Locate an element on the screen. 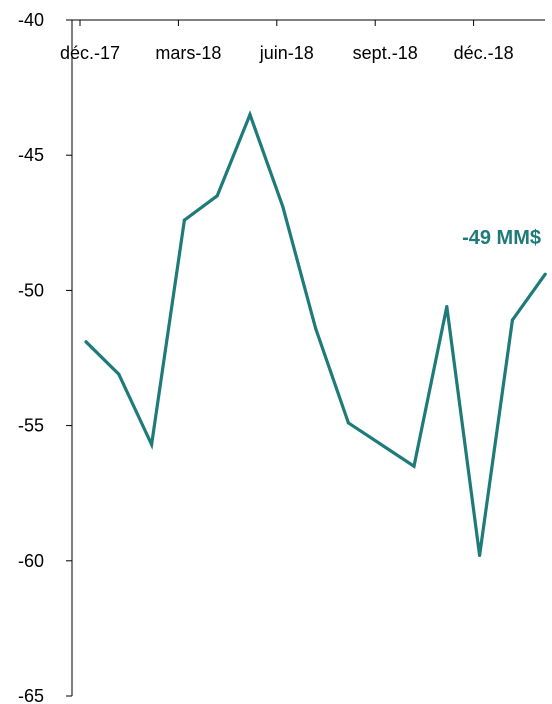 The width and height of the screenshot is (552, 704). x-tick-label: déc.-18 is located at coordinates (484, 53).